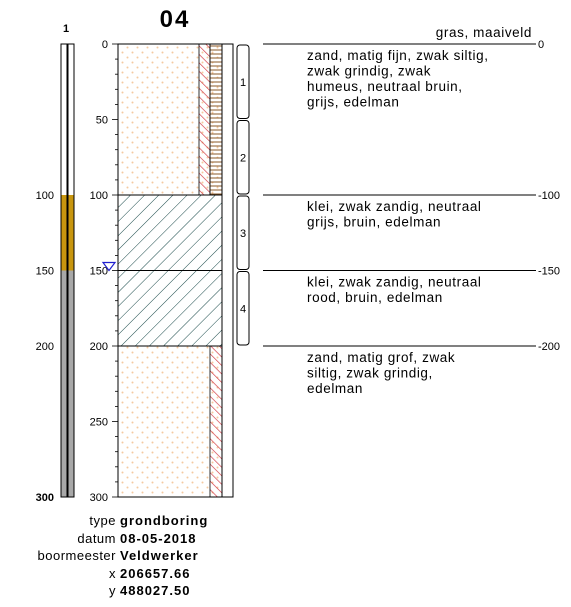  I want to click on meta-value: grondboring, so click(164, 520).